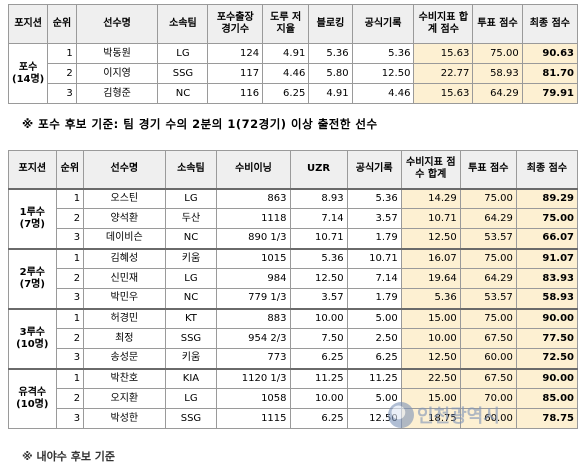  I want to click on table-cell: 4.46, so click(286, 73).